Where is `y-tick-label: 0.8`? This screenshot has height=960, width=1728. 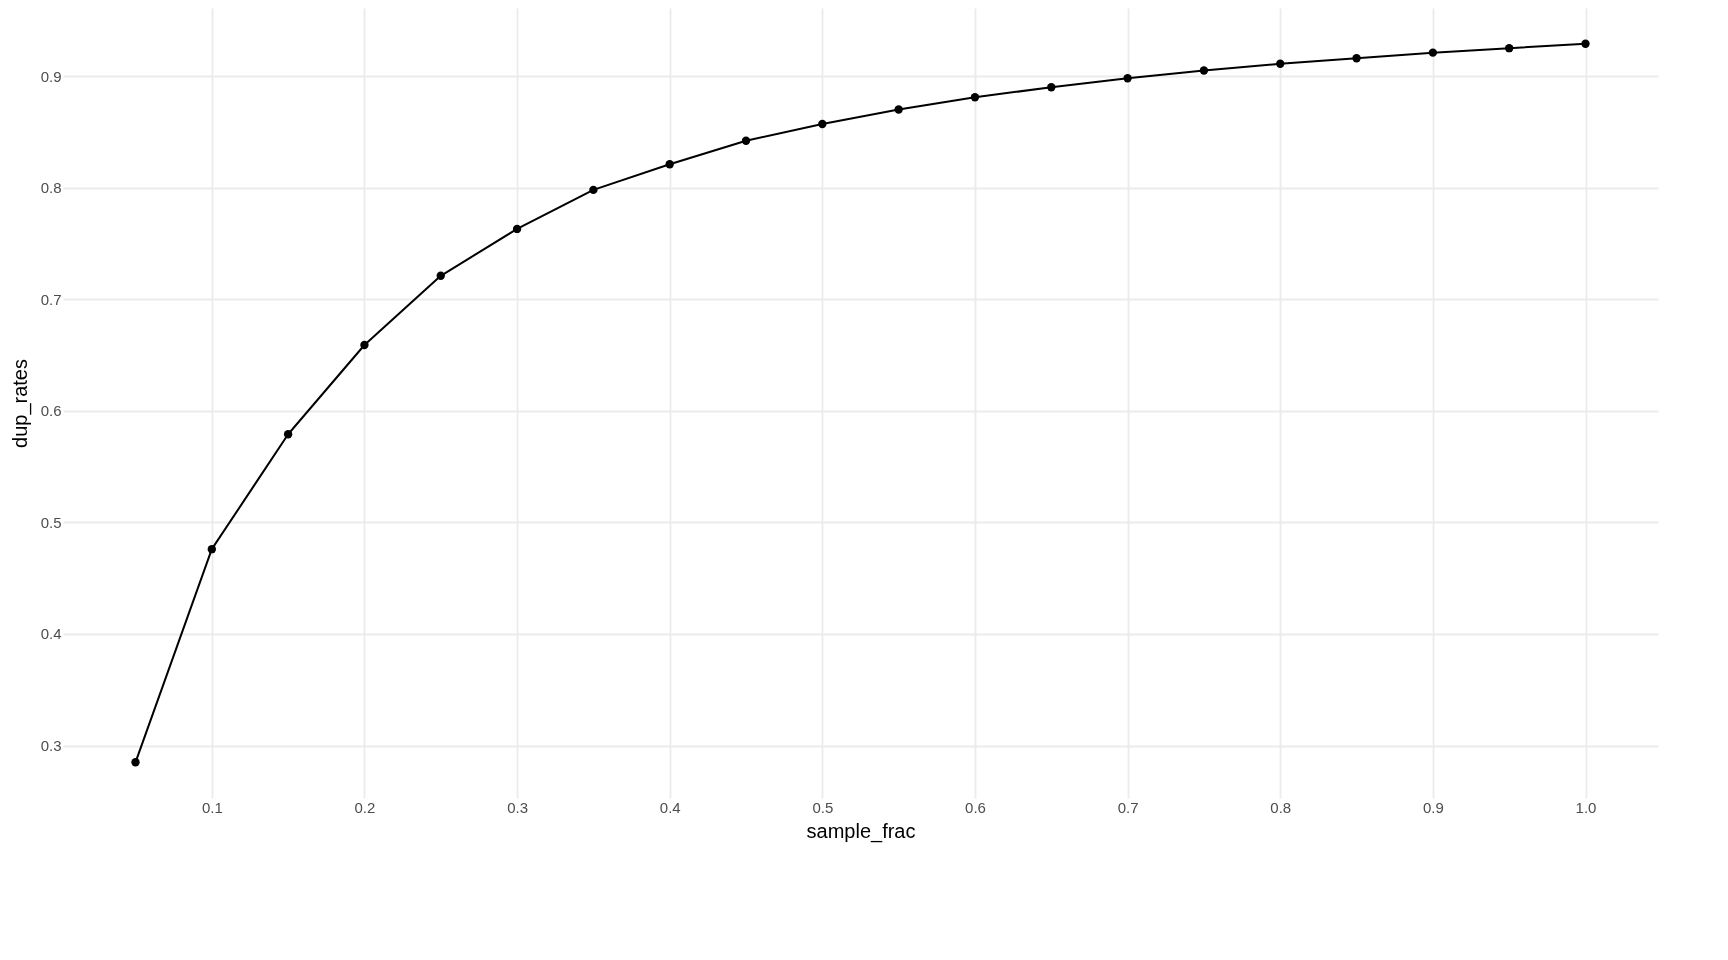 y-tick-label: 0.8 is located at coordinates (51, 188).